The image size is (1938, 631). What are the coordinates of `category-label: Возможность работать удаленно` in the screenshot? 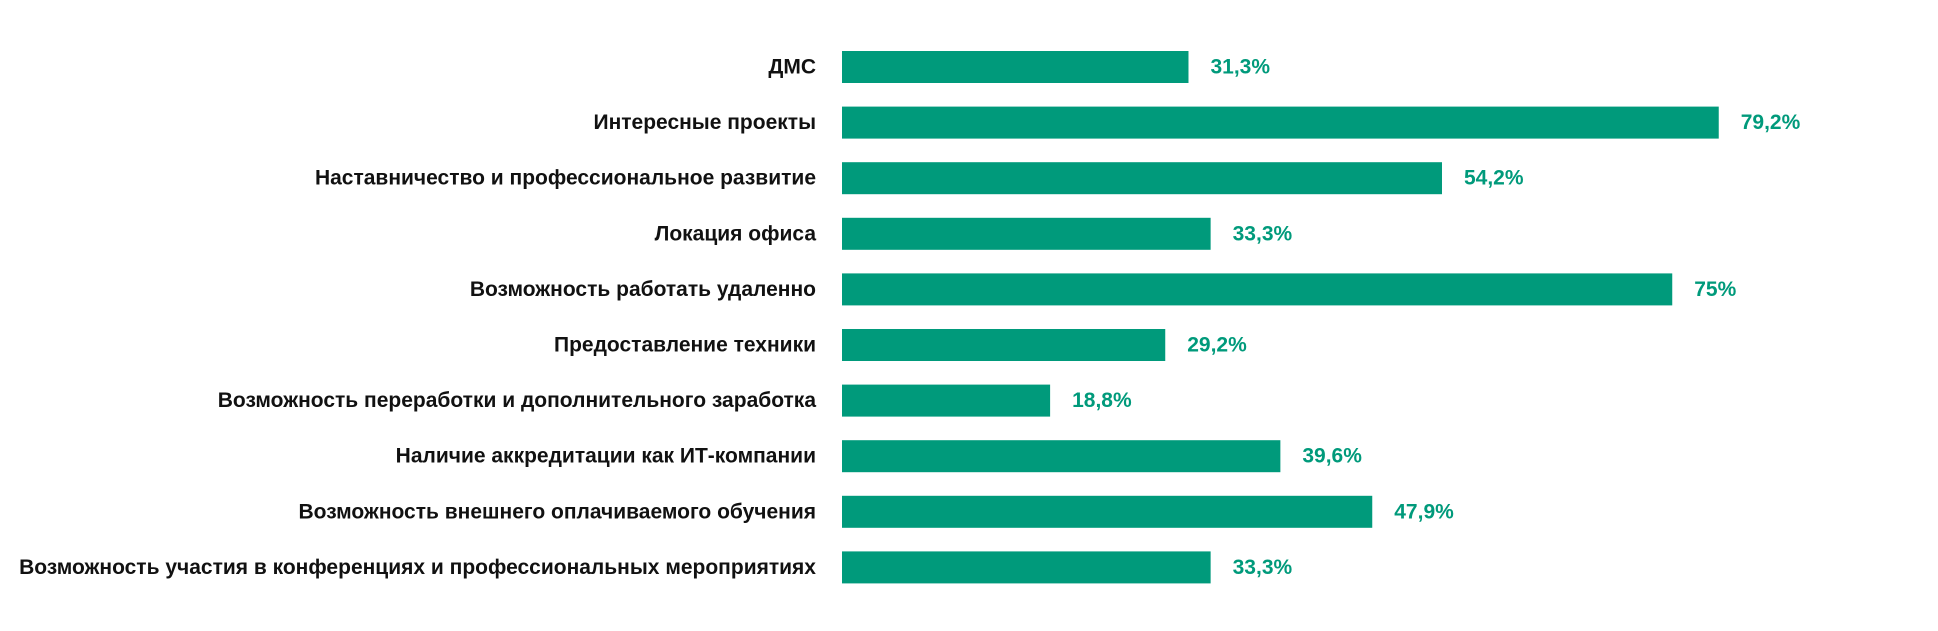 It's located at (643, 289).